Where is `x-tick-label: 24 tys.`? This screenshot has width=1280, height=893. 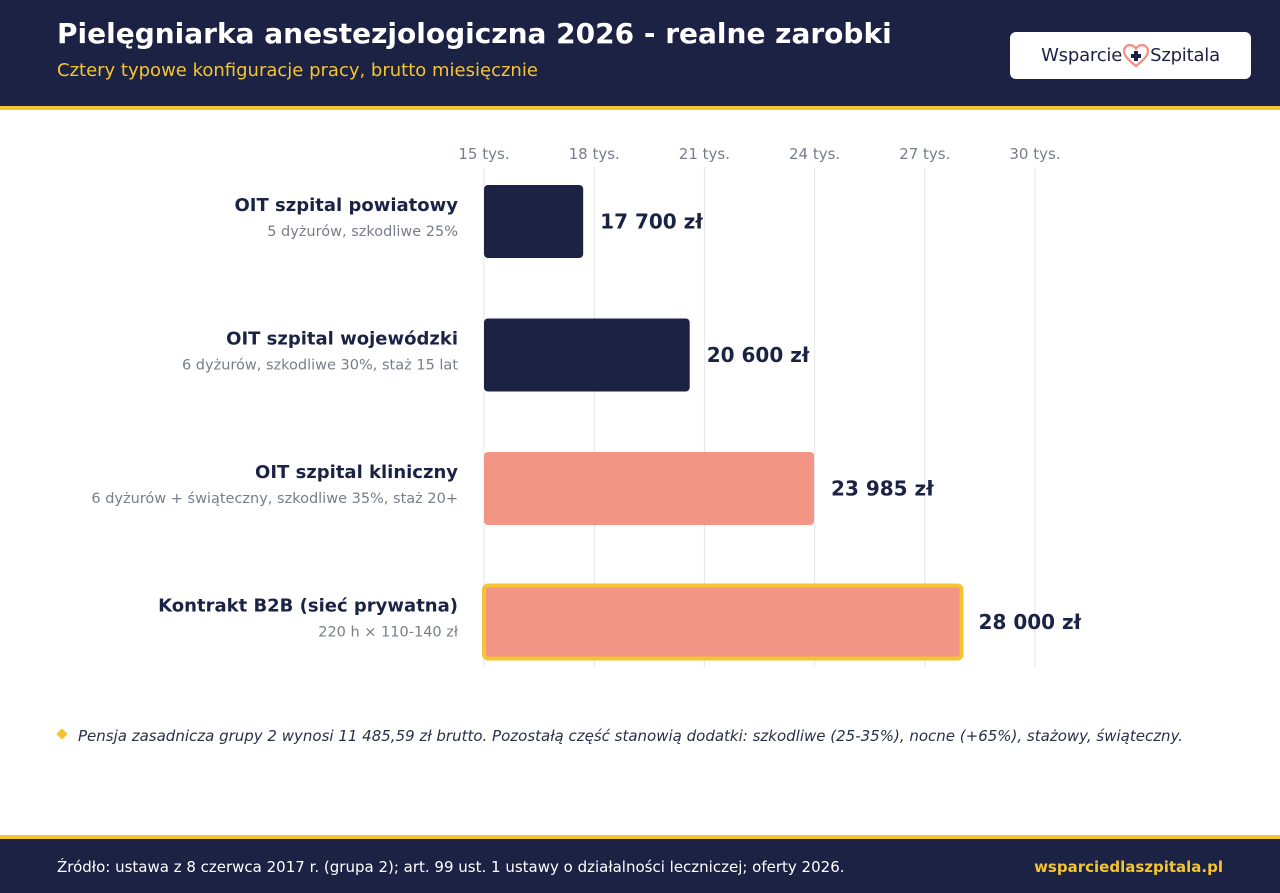 x-tick-label: 24 tys. is located at coordinates (814, 154).